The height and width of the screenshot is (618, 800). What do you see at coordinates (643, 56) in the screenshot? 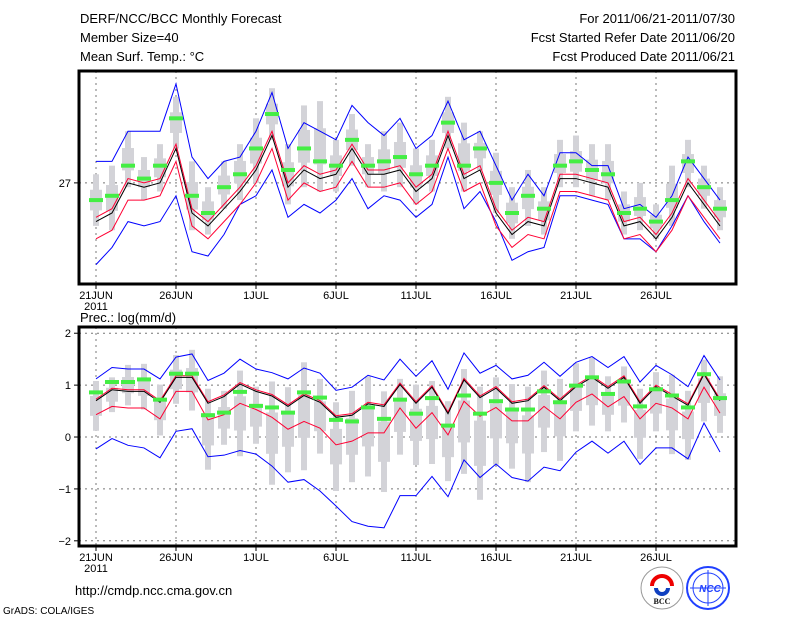
I see `produced-date: Fcst Produced Date 2011/06/21` at bounding box center [643, 56].